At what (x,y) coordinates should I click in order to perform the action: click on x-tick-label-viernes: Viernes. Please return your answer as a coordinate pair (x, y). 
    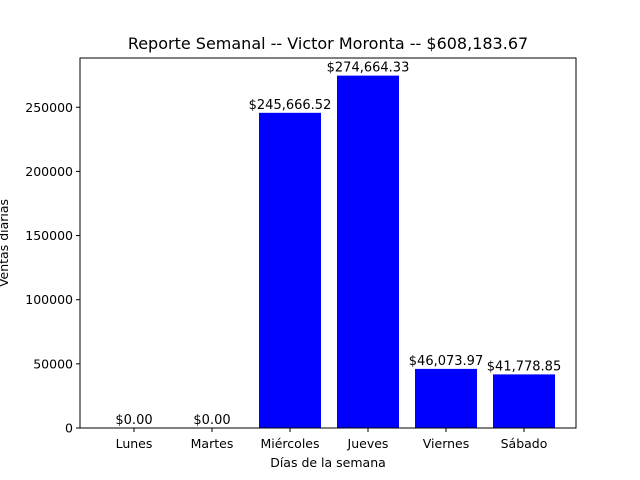
    Looking at the image, I should click on (446, 443).